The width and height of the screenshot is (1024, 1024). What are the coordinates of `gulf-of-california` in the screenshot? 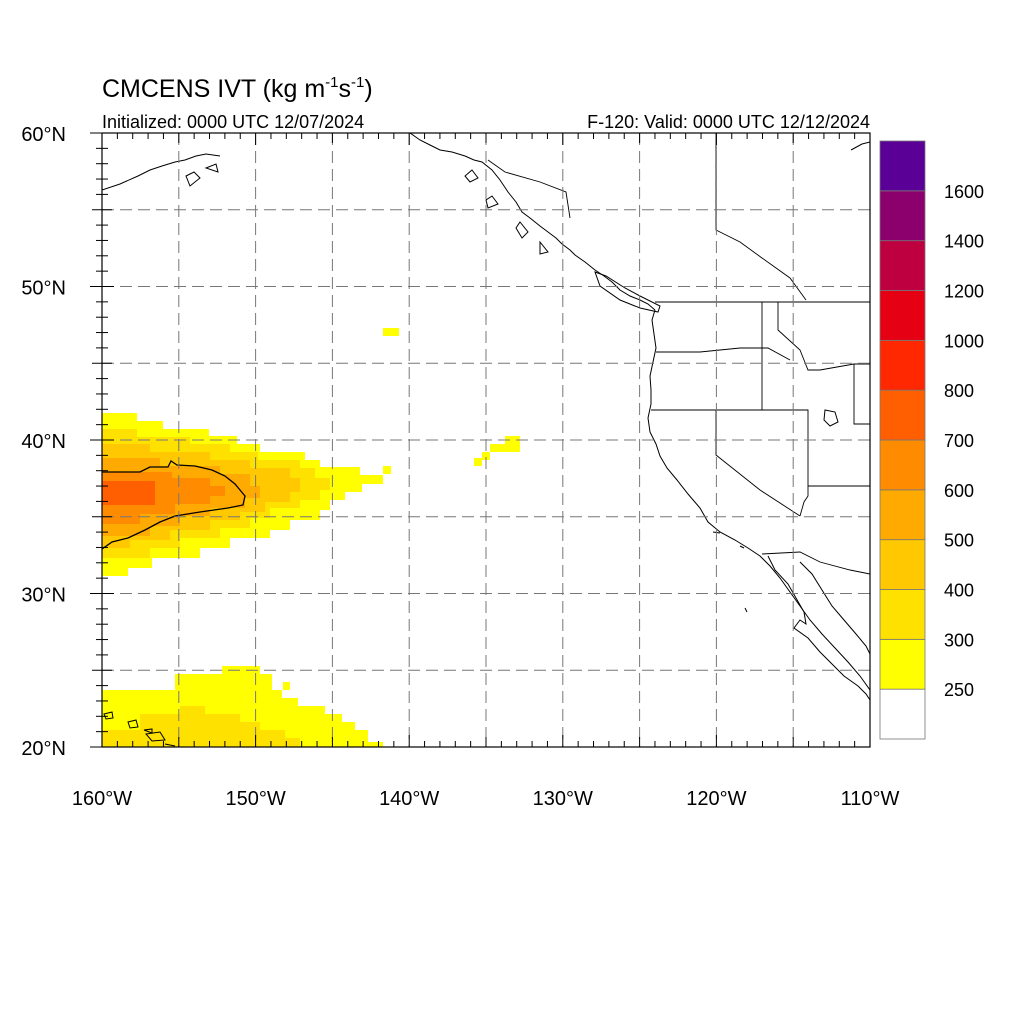 It's located at (834, 608).